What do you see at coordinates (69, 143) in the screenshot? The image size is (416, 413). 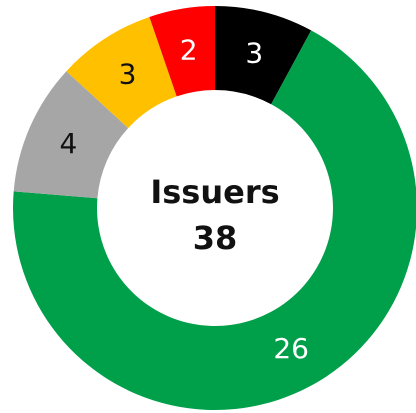 I see `segment-label: 4` at bounding box center [69, 143].